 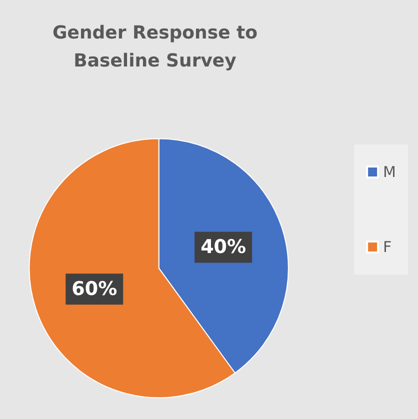 I want to click on legend-label: M, so click(x=389, y=172).